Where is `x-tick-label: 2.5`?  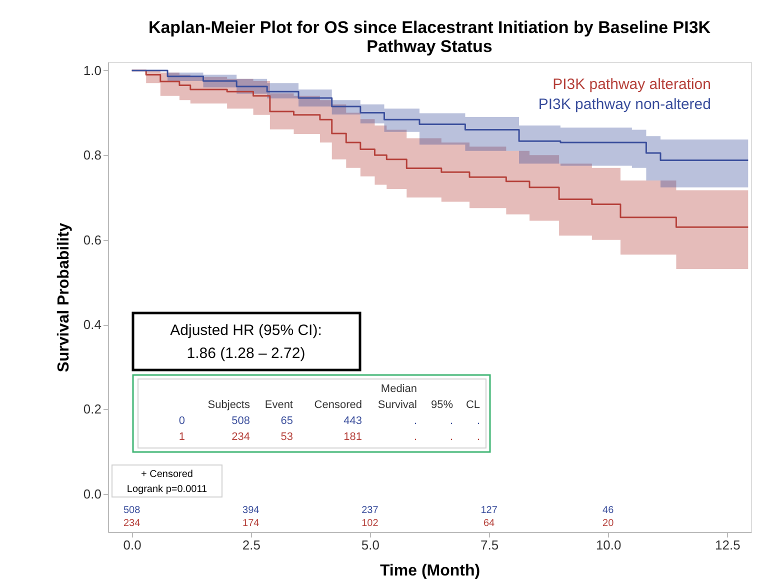
x-tick-label: 2.5 is located at coordinates (251, 545).